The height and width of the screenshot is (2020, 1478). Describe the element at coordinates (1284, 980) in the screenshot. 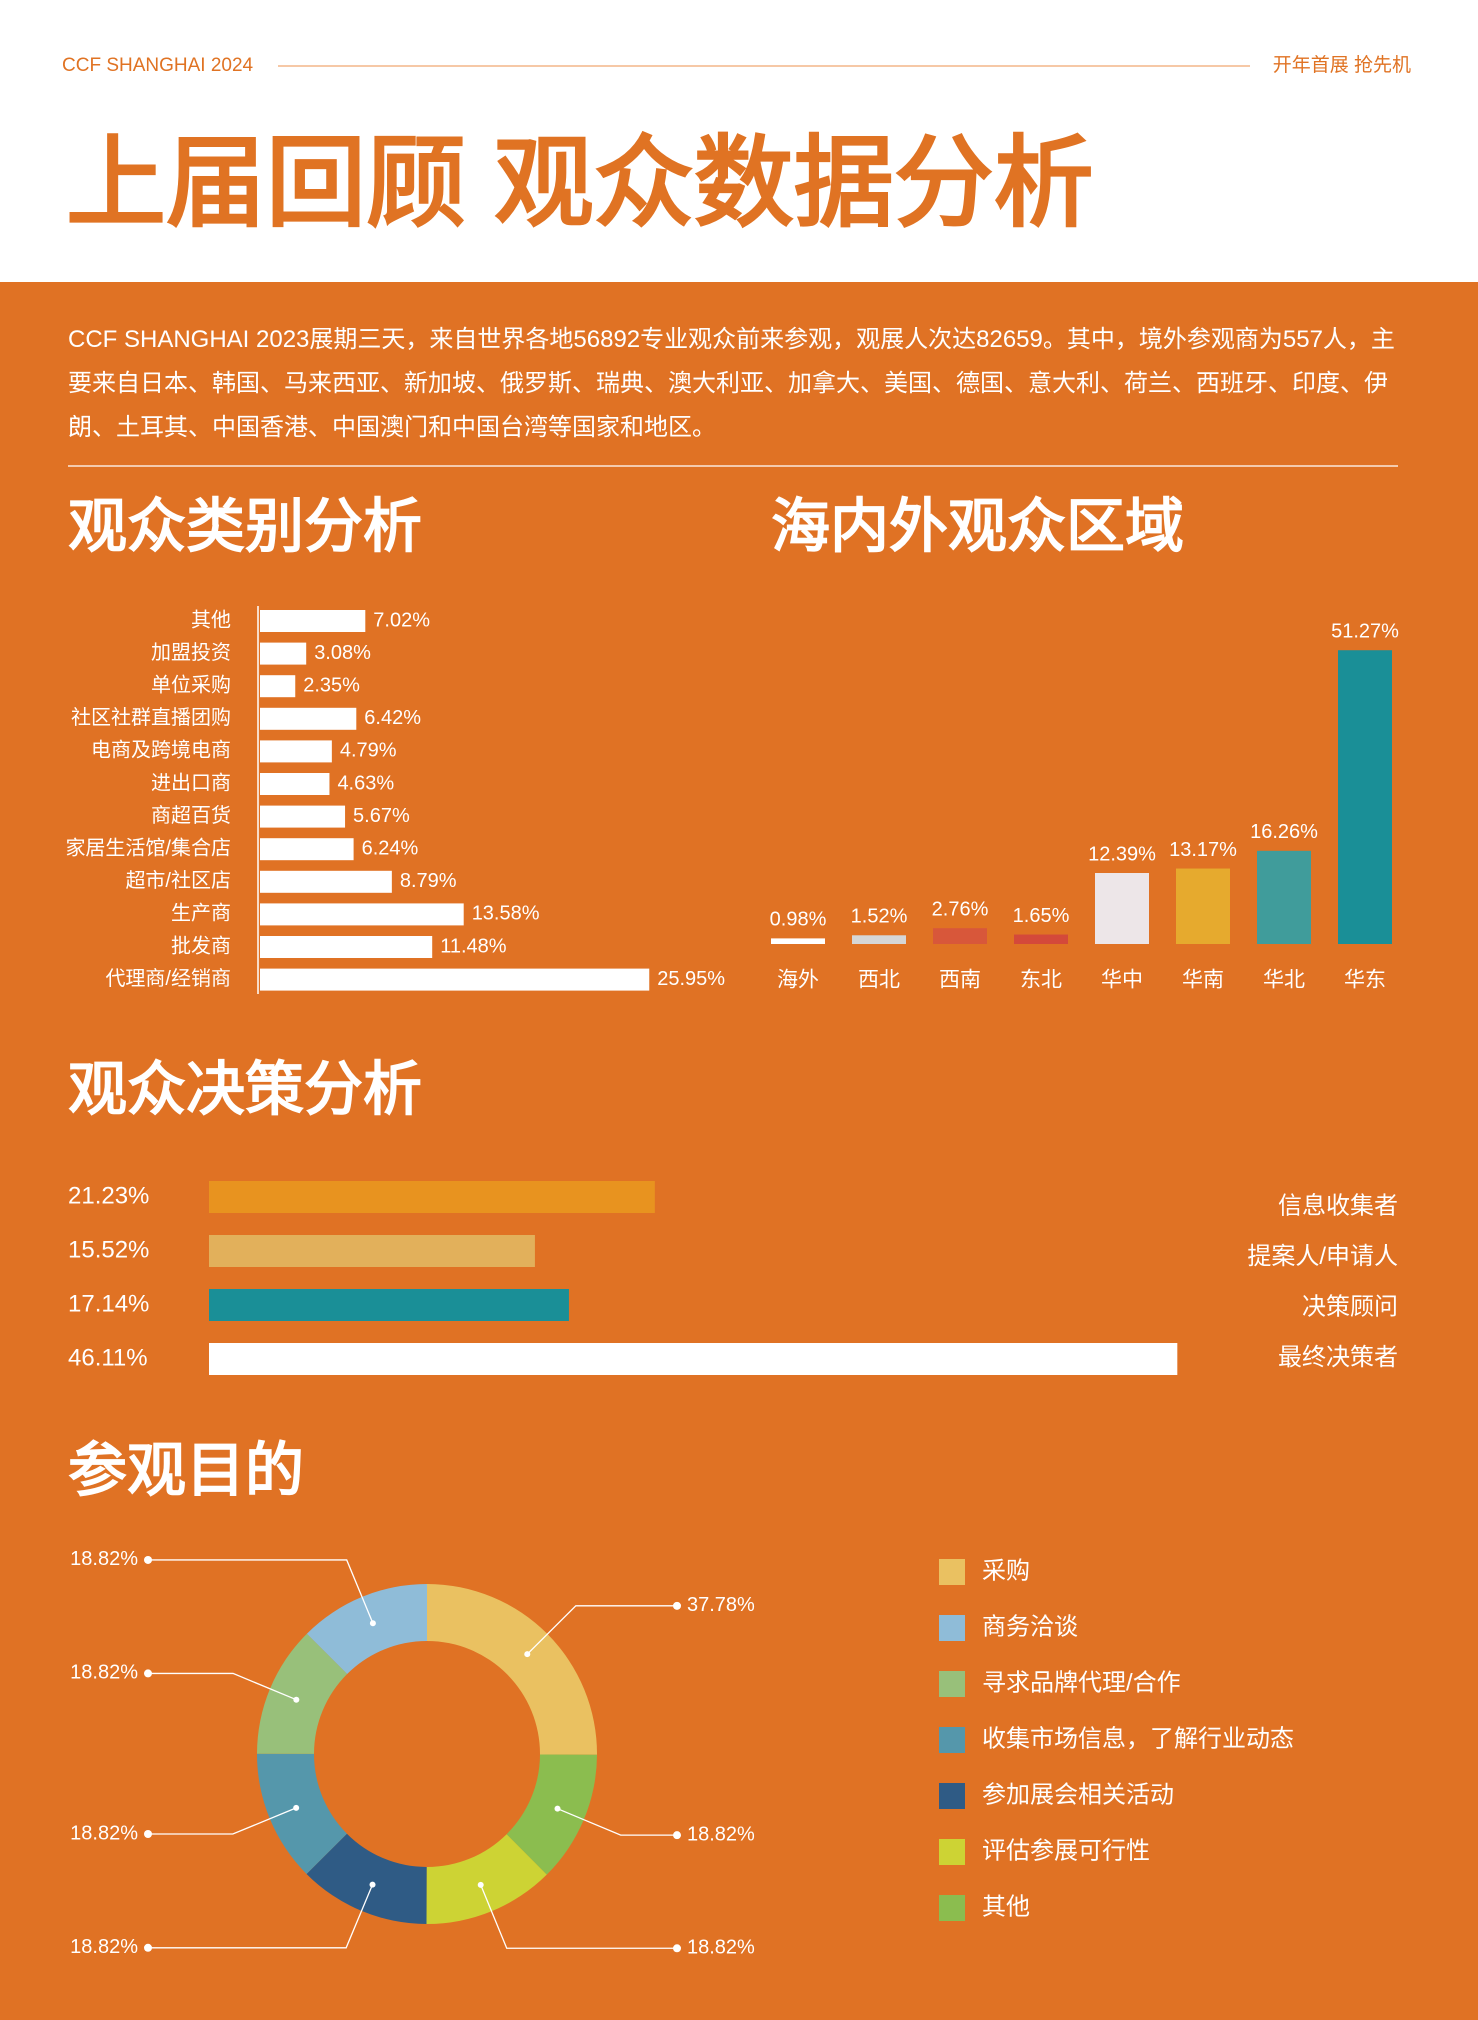

I see `category-label: 华北` at that location.